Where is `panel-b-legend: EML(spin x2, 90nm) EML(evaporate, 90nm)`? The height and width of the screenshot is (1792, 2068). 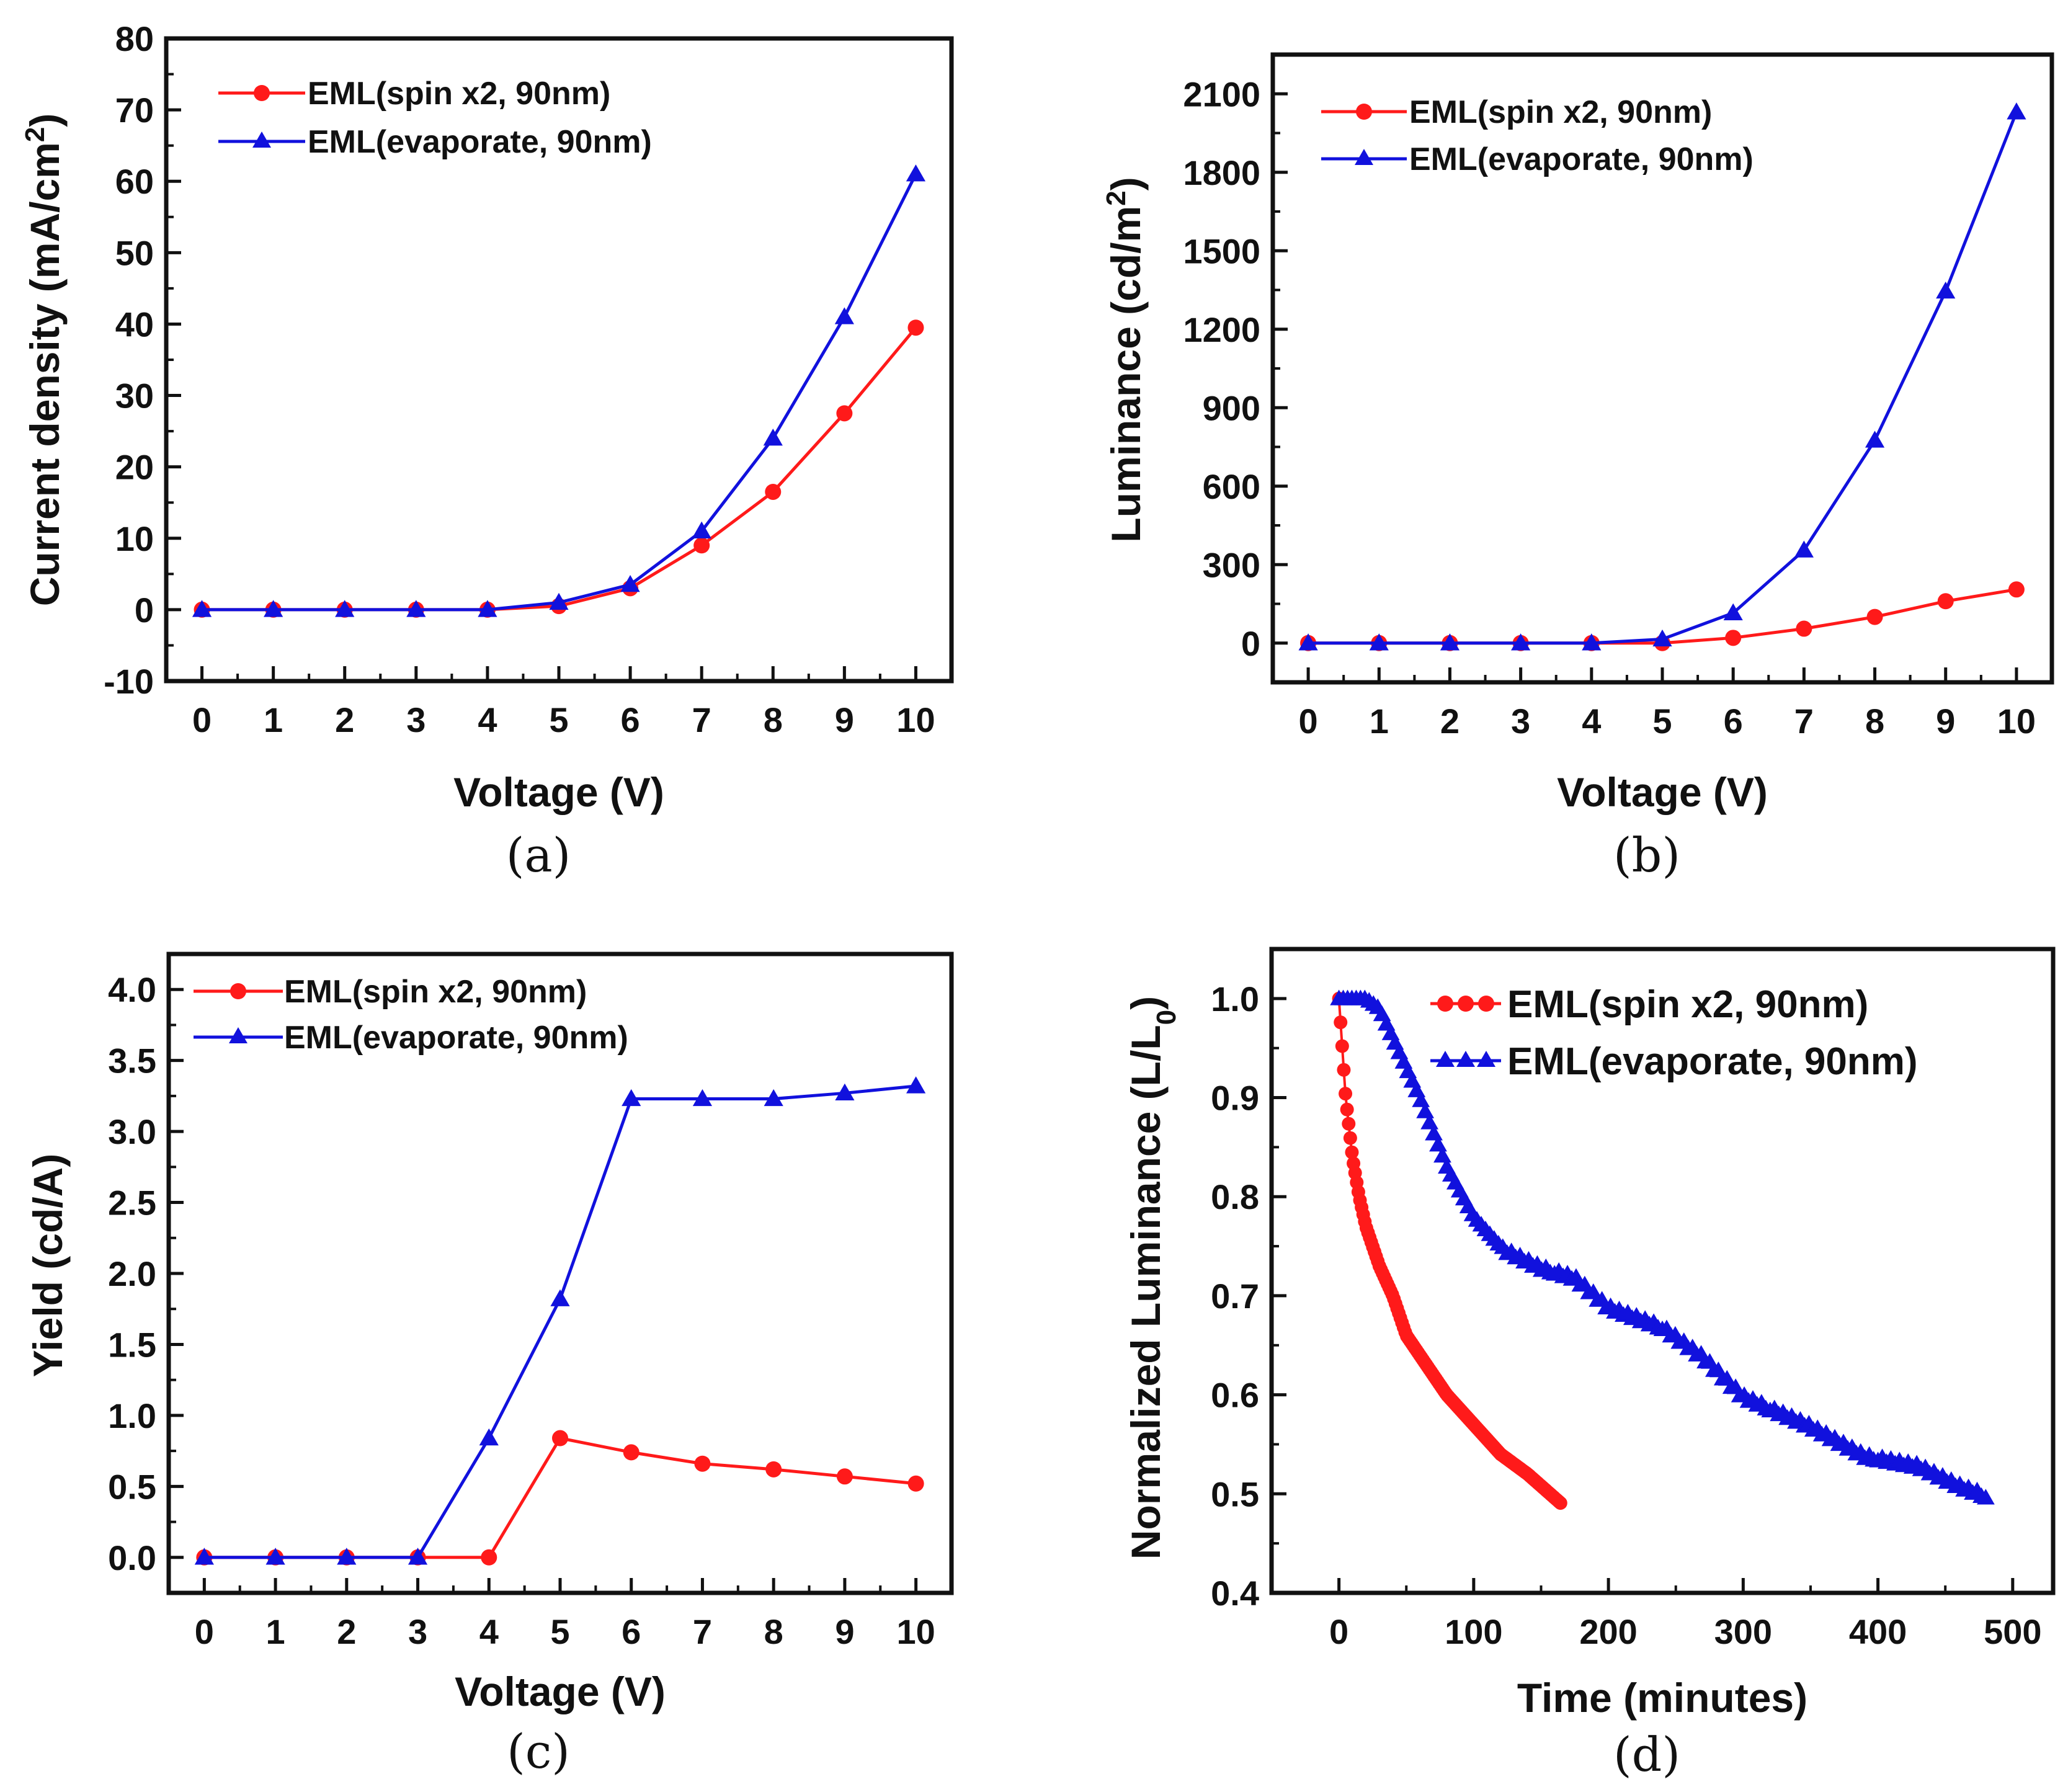 panel-b-legend: EML(spin x2, 90nm) EML(evaporate, 90nm) is located at coordinates (1537, 135).